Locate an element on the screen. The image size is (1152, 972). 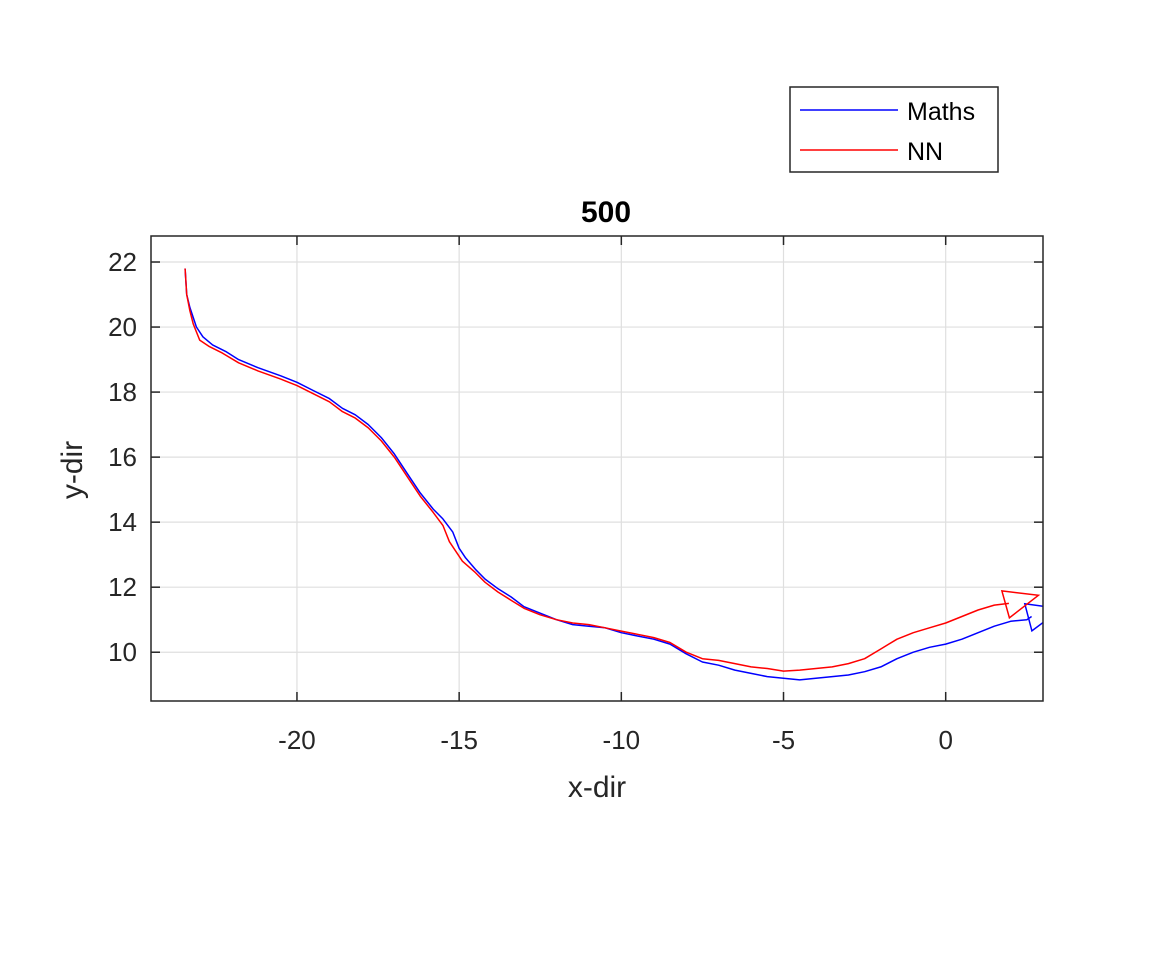
x-tick-label: 0 is located at coordinates (945, 740).